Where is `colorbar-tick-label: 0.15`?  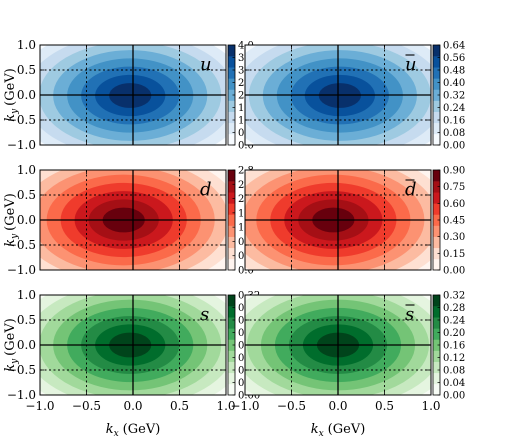 colorbar-tick-label: 0.15 is located at coordinates (454, 254).